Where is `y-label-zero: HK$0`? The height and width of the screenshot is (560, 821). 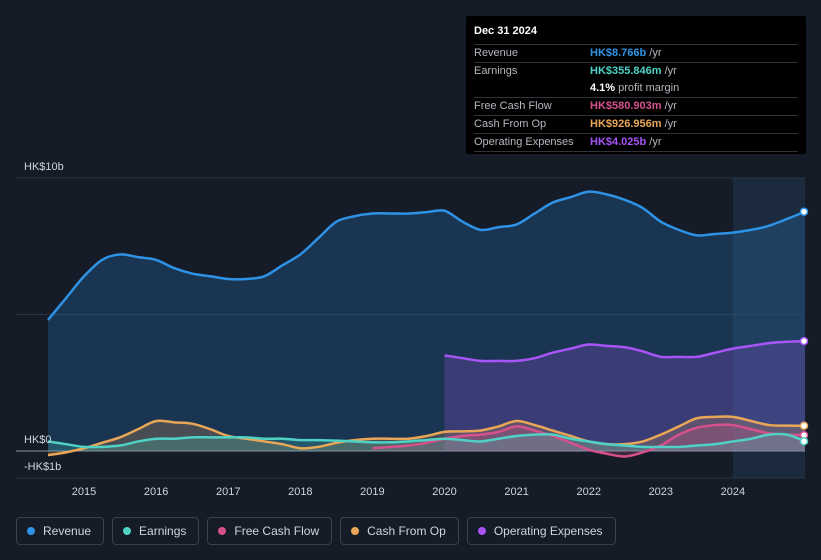
y-label-zero: HK$0 is located at coordinates (38, 440).